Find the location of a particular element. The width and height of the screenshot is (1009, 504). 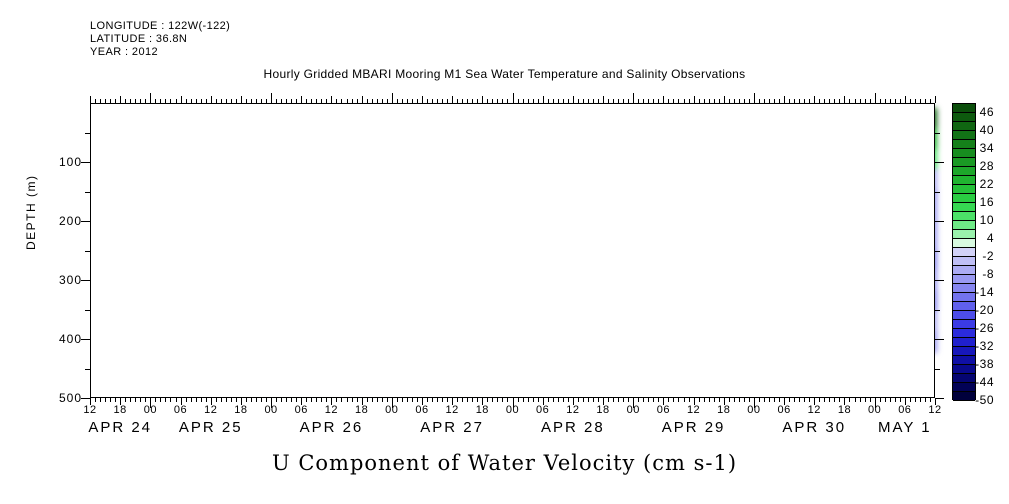

colorbar-tick-label: -38 is located at coordinates (984, 364).